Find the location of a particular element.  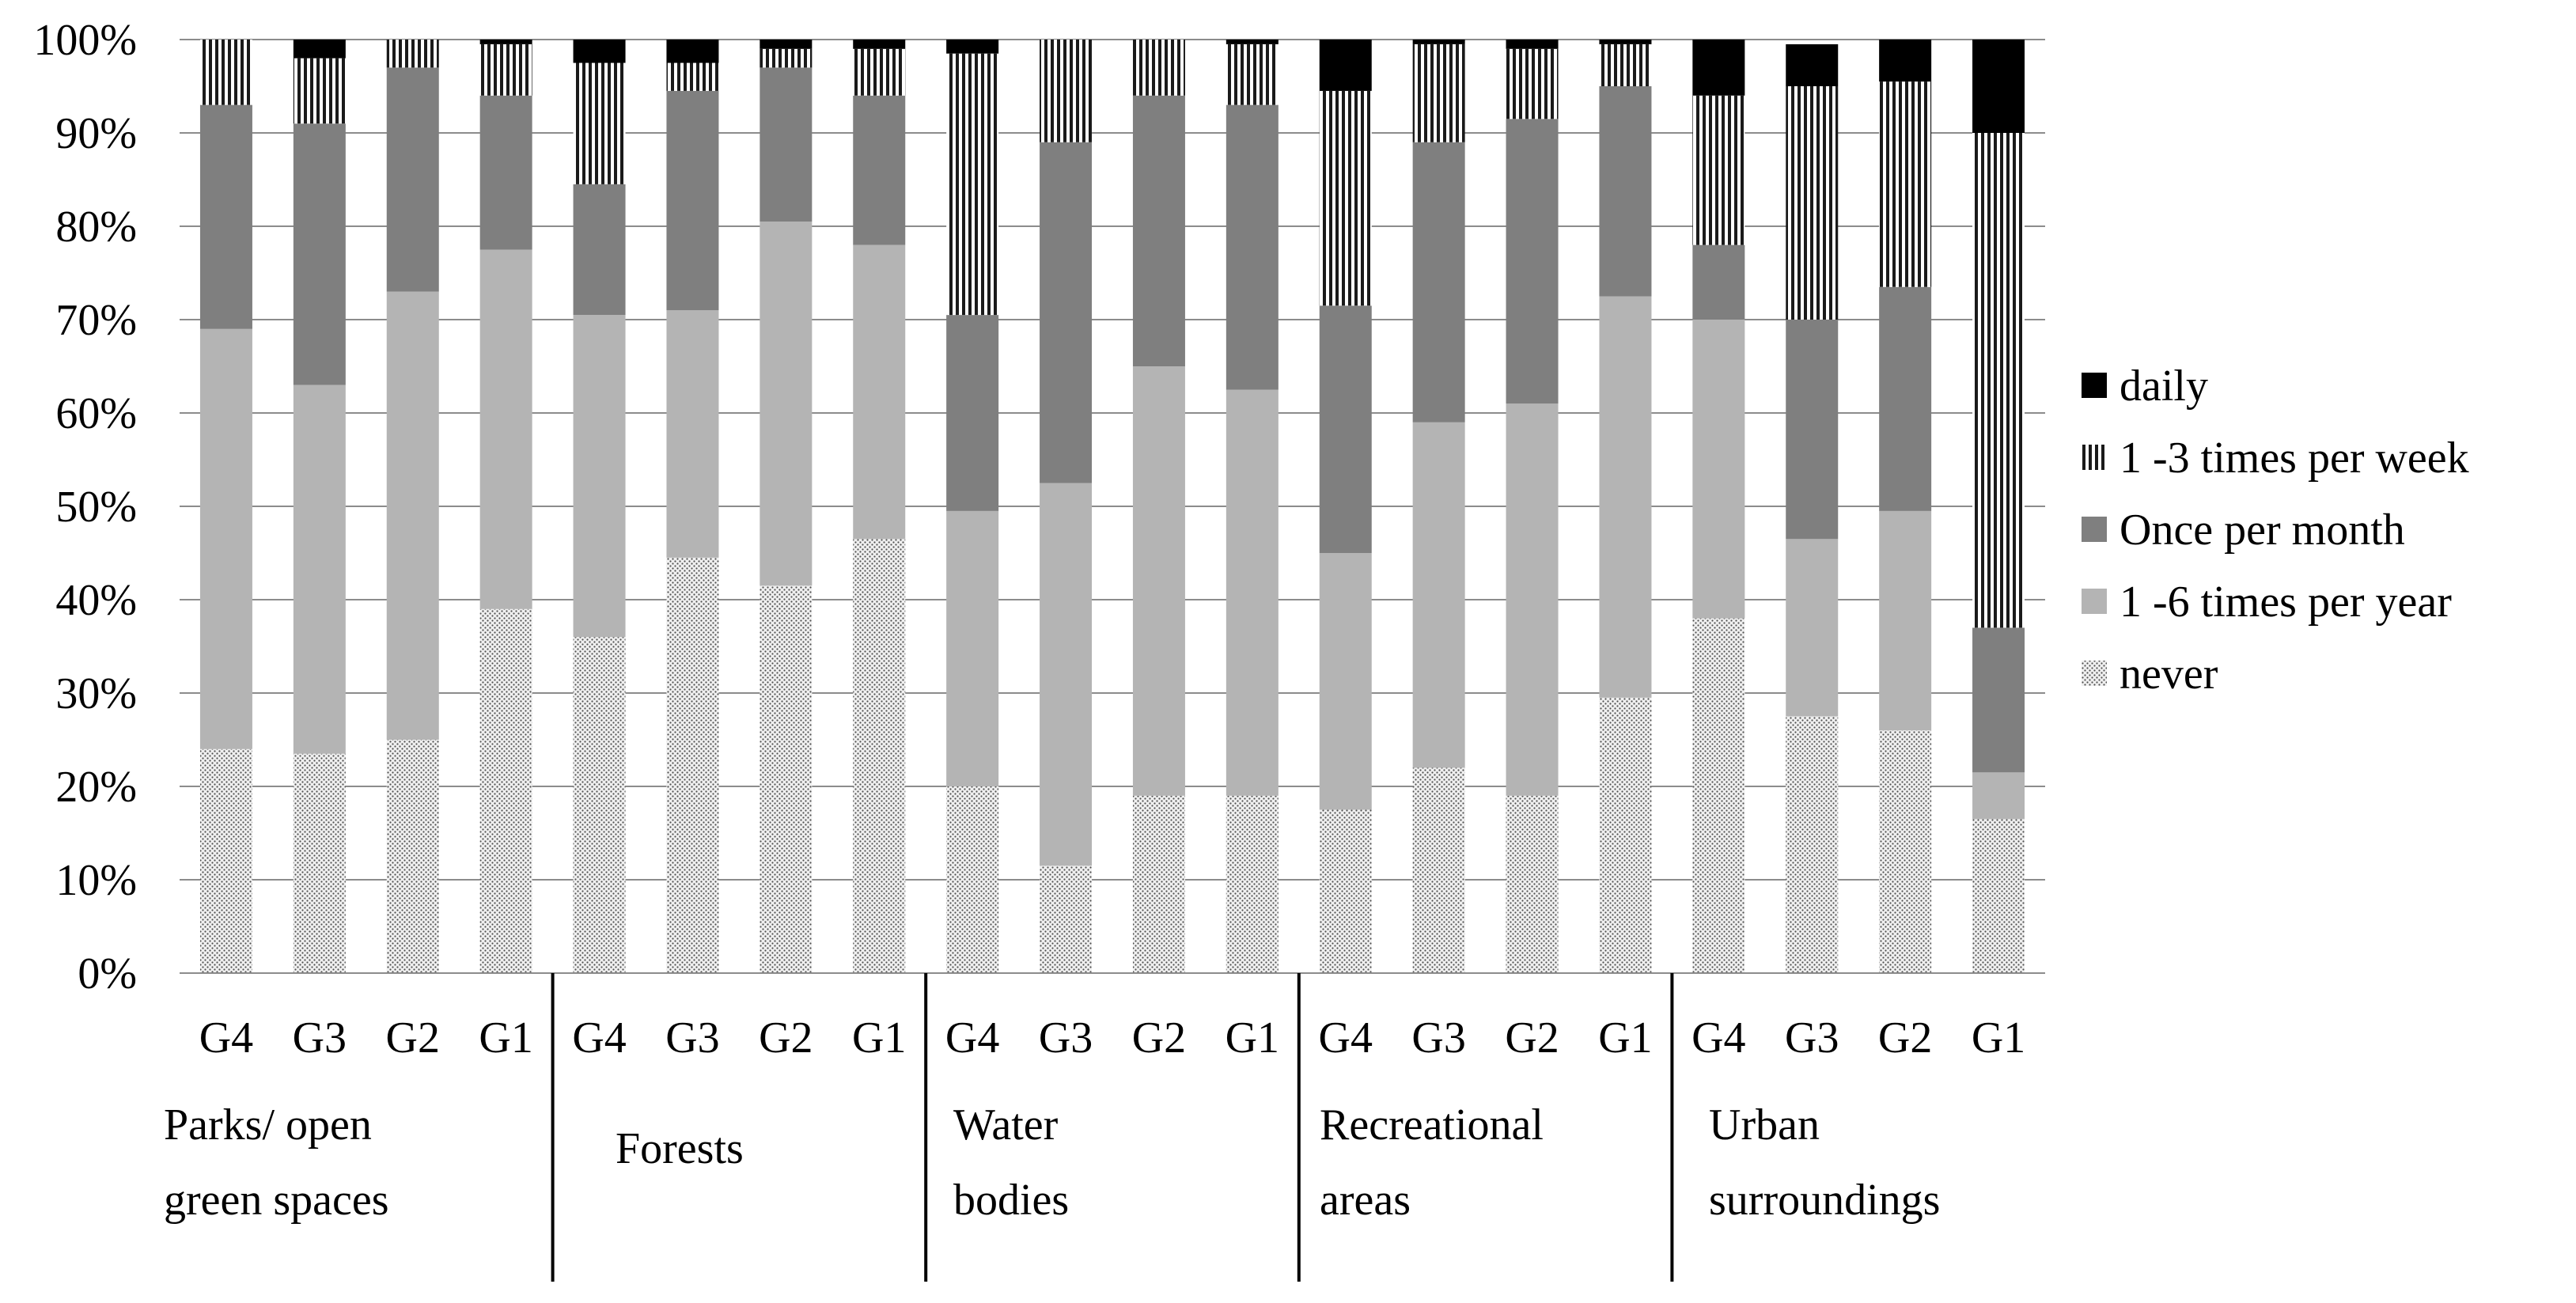

y-tick-label: 50% is located at coordinates (96, 507).